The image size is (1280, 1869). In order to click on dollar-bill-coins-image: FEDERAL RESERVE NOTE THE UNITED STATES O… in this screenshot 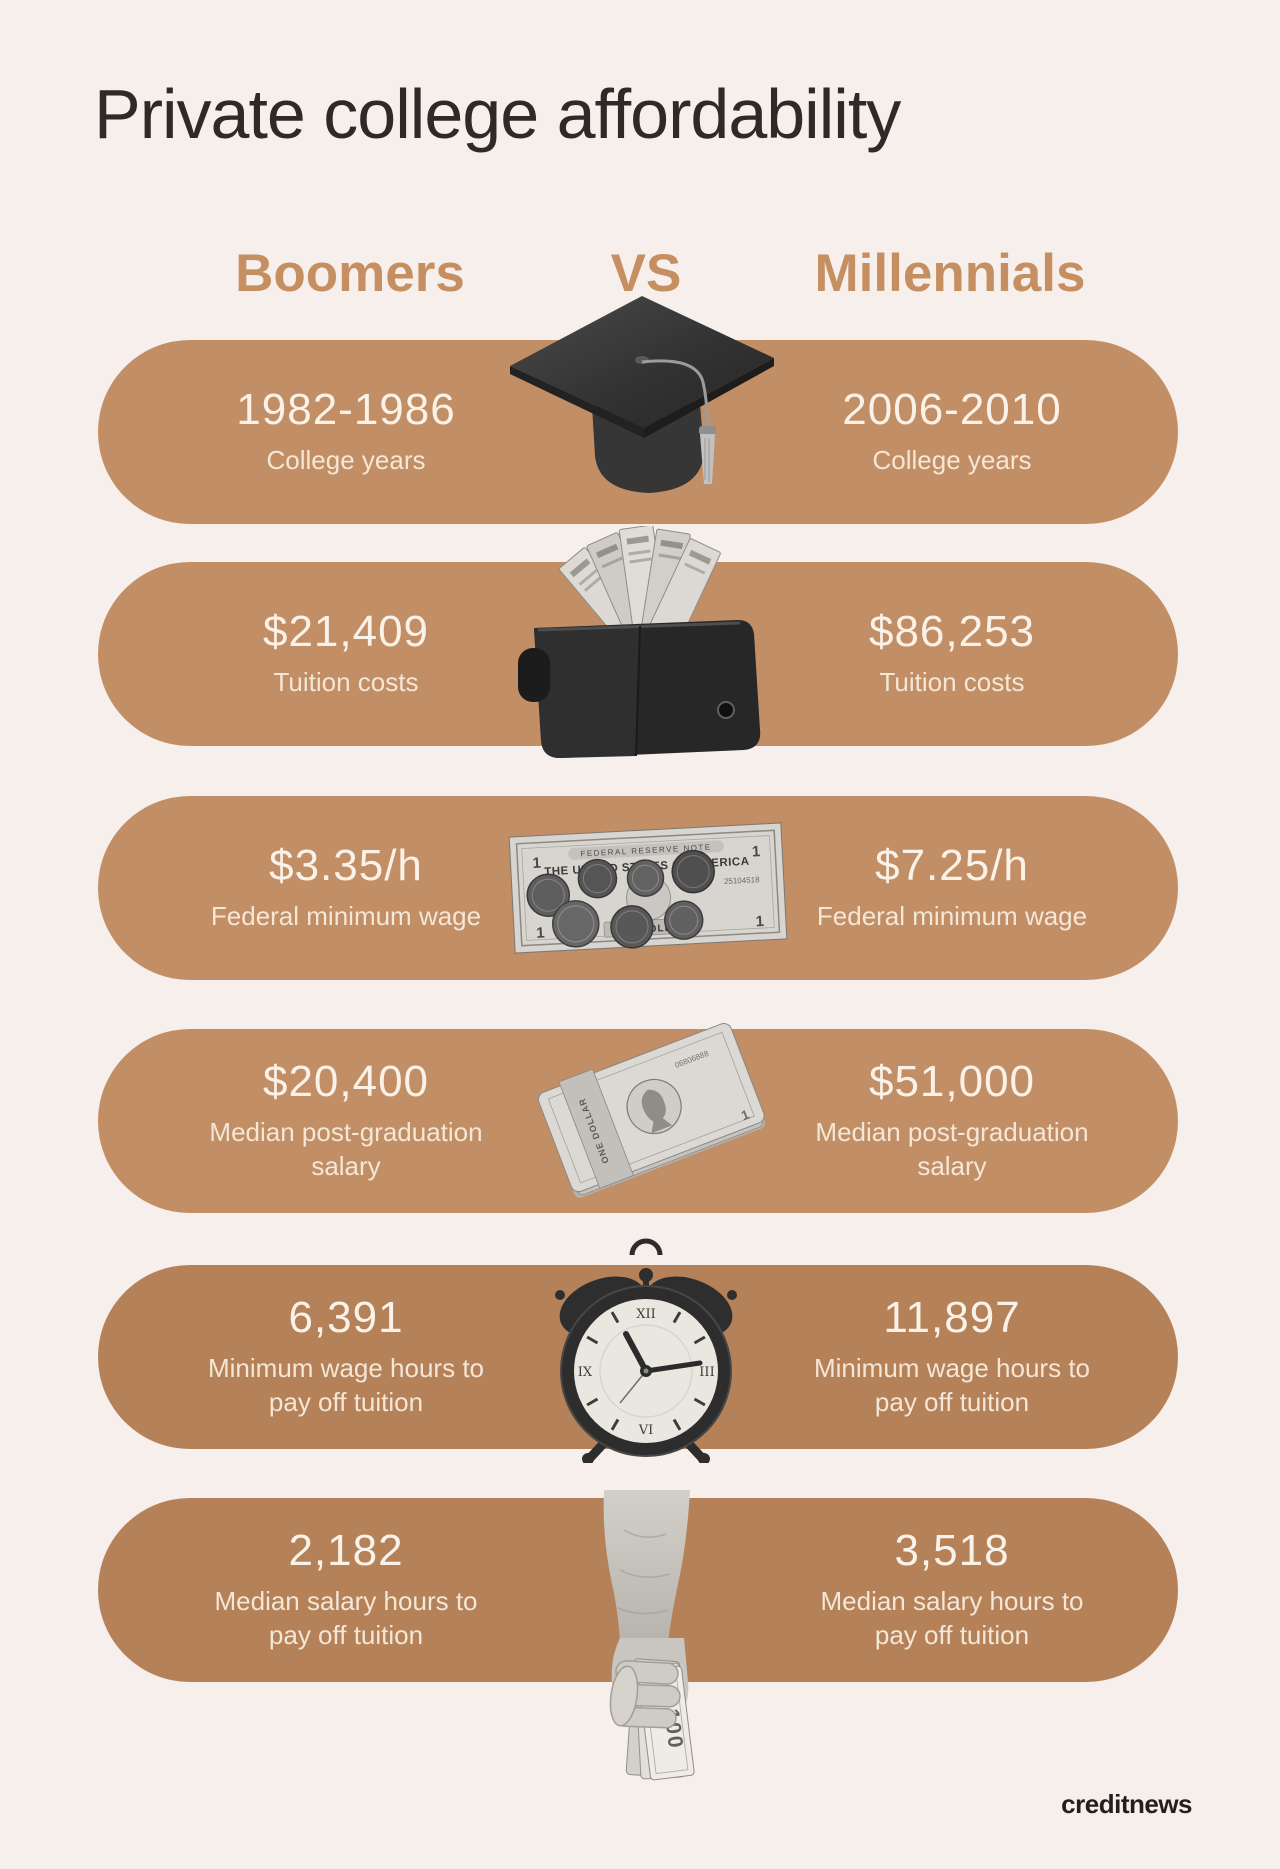, I will do `click(648, 888)`.